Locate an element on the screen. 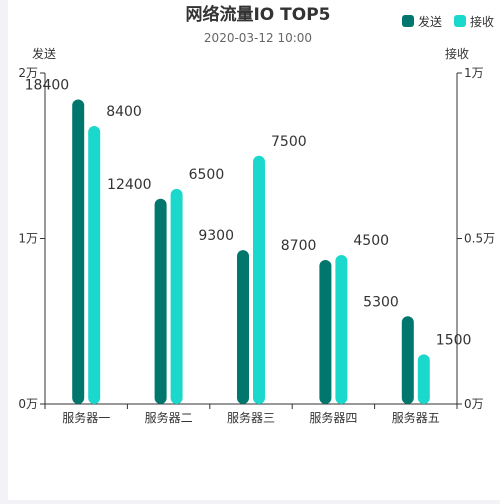 The image size is (500, 504). y-left-tick-label: 1万 is located at coordinates (28, 239).